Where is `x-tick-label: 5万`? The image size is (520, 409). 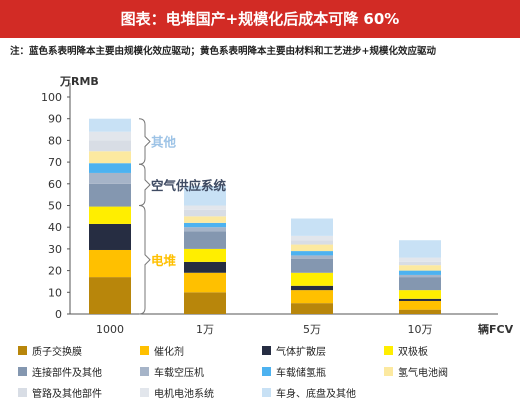 x-tick-label: 5万 is located at coordinates (312, 329).